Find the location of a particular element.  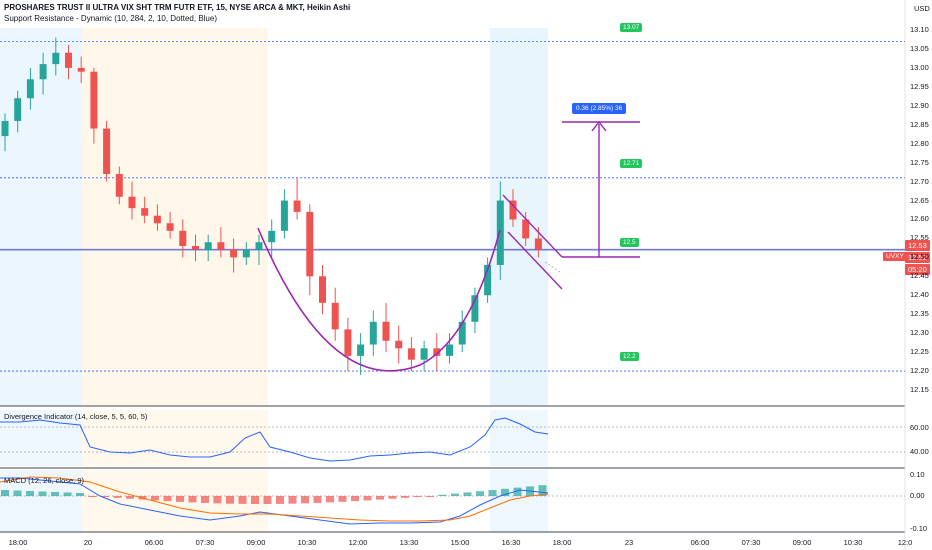

price-axis-label: 12.90 is located at coordinates (919, 105).